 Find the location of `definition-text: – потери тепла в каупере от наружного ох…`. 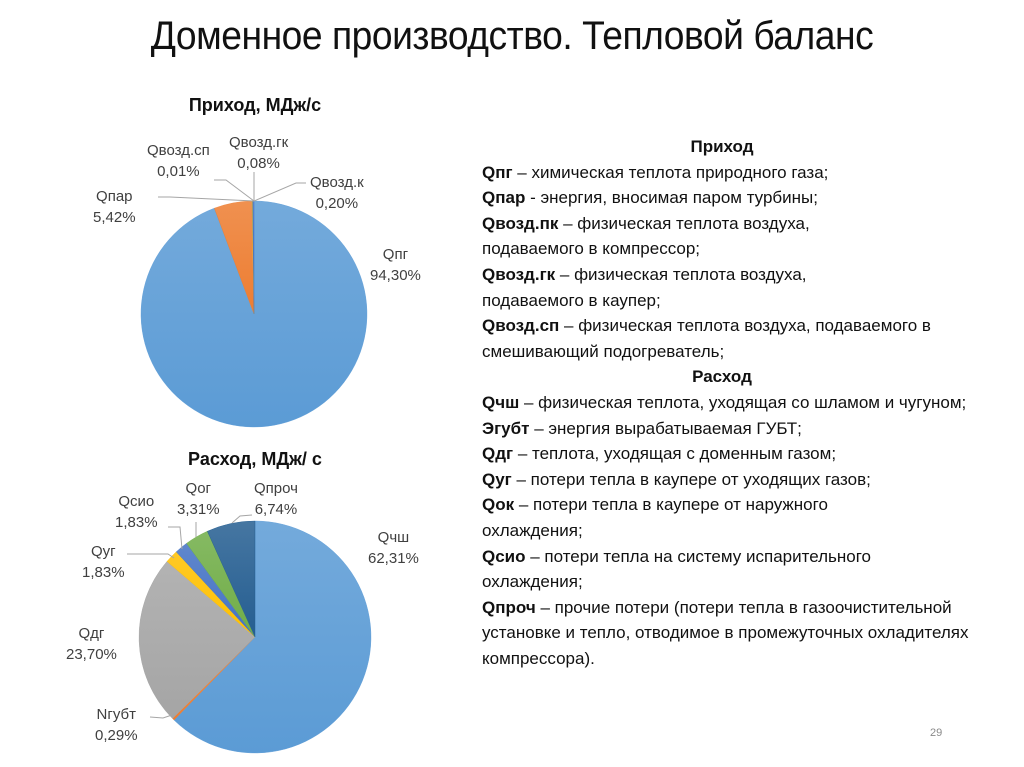

definition-text: – потери тепла в каупере от наружного ох… is located at coordinates (655, 517).